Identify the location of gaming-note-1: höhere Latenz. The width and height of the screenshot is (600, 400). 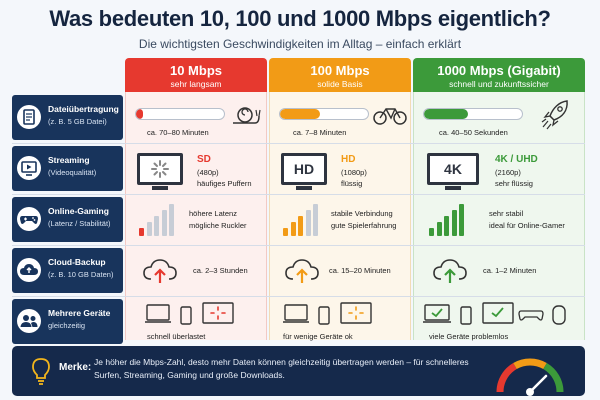
(213, 213).